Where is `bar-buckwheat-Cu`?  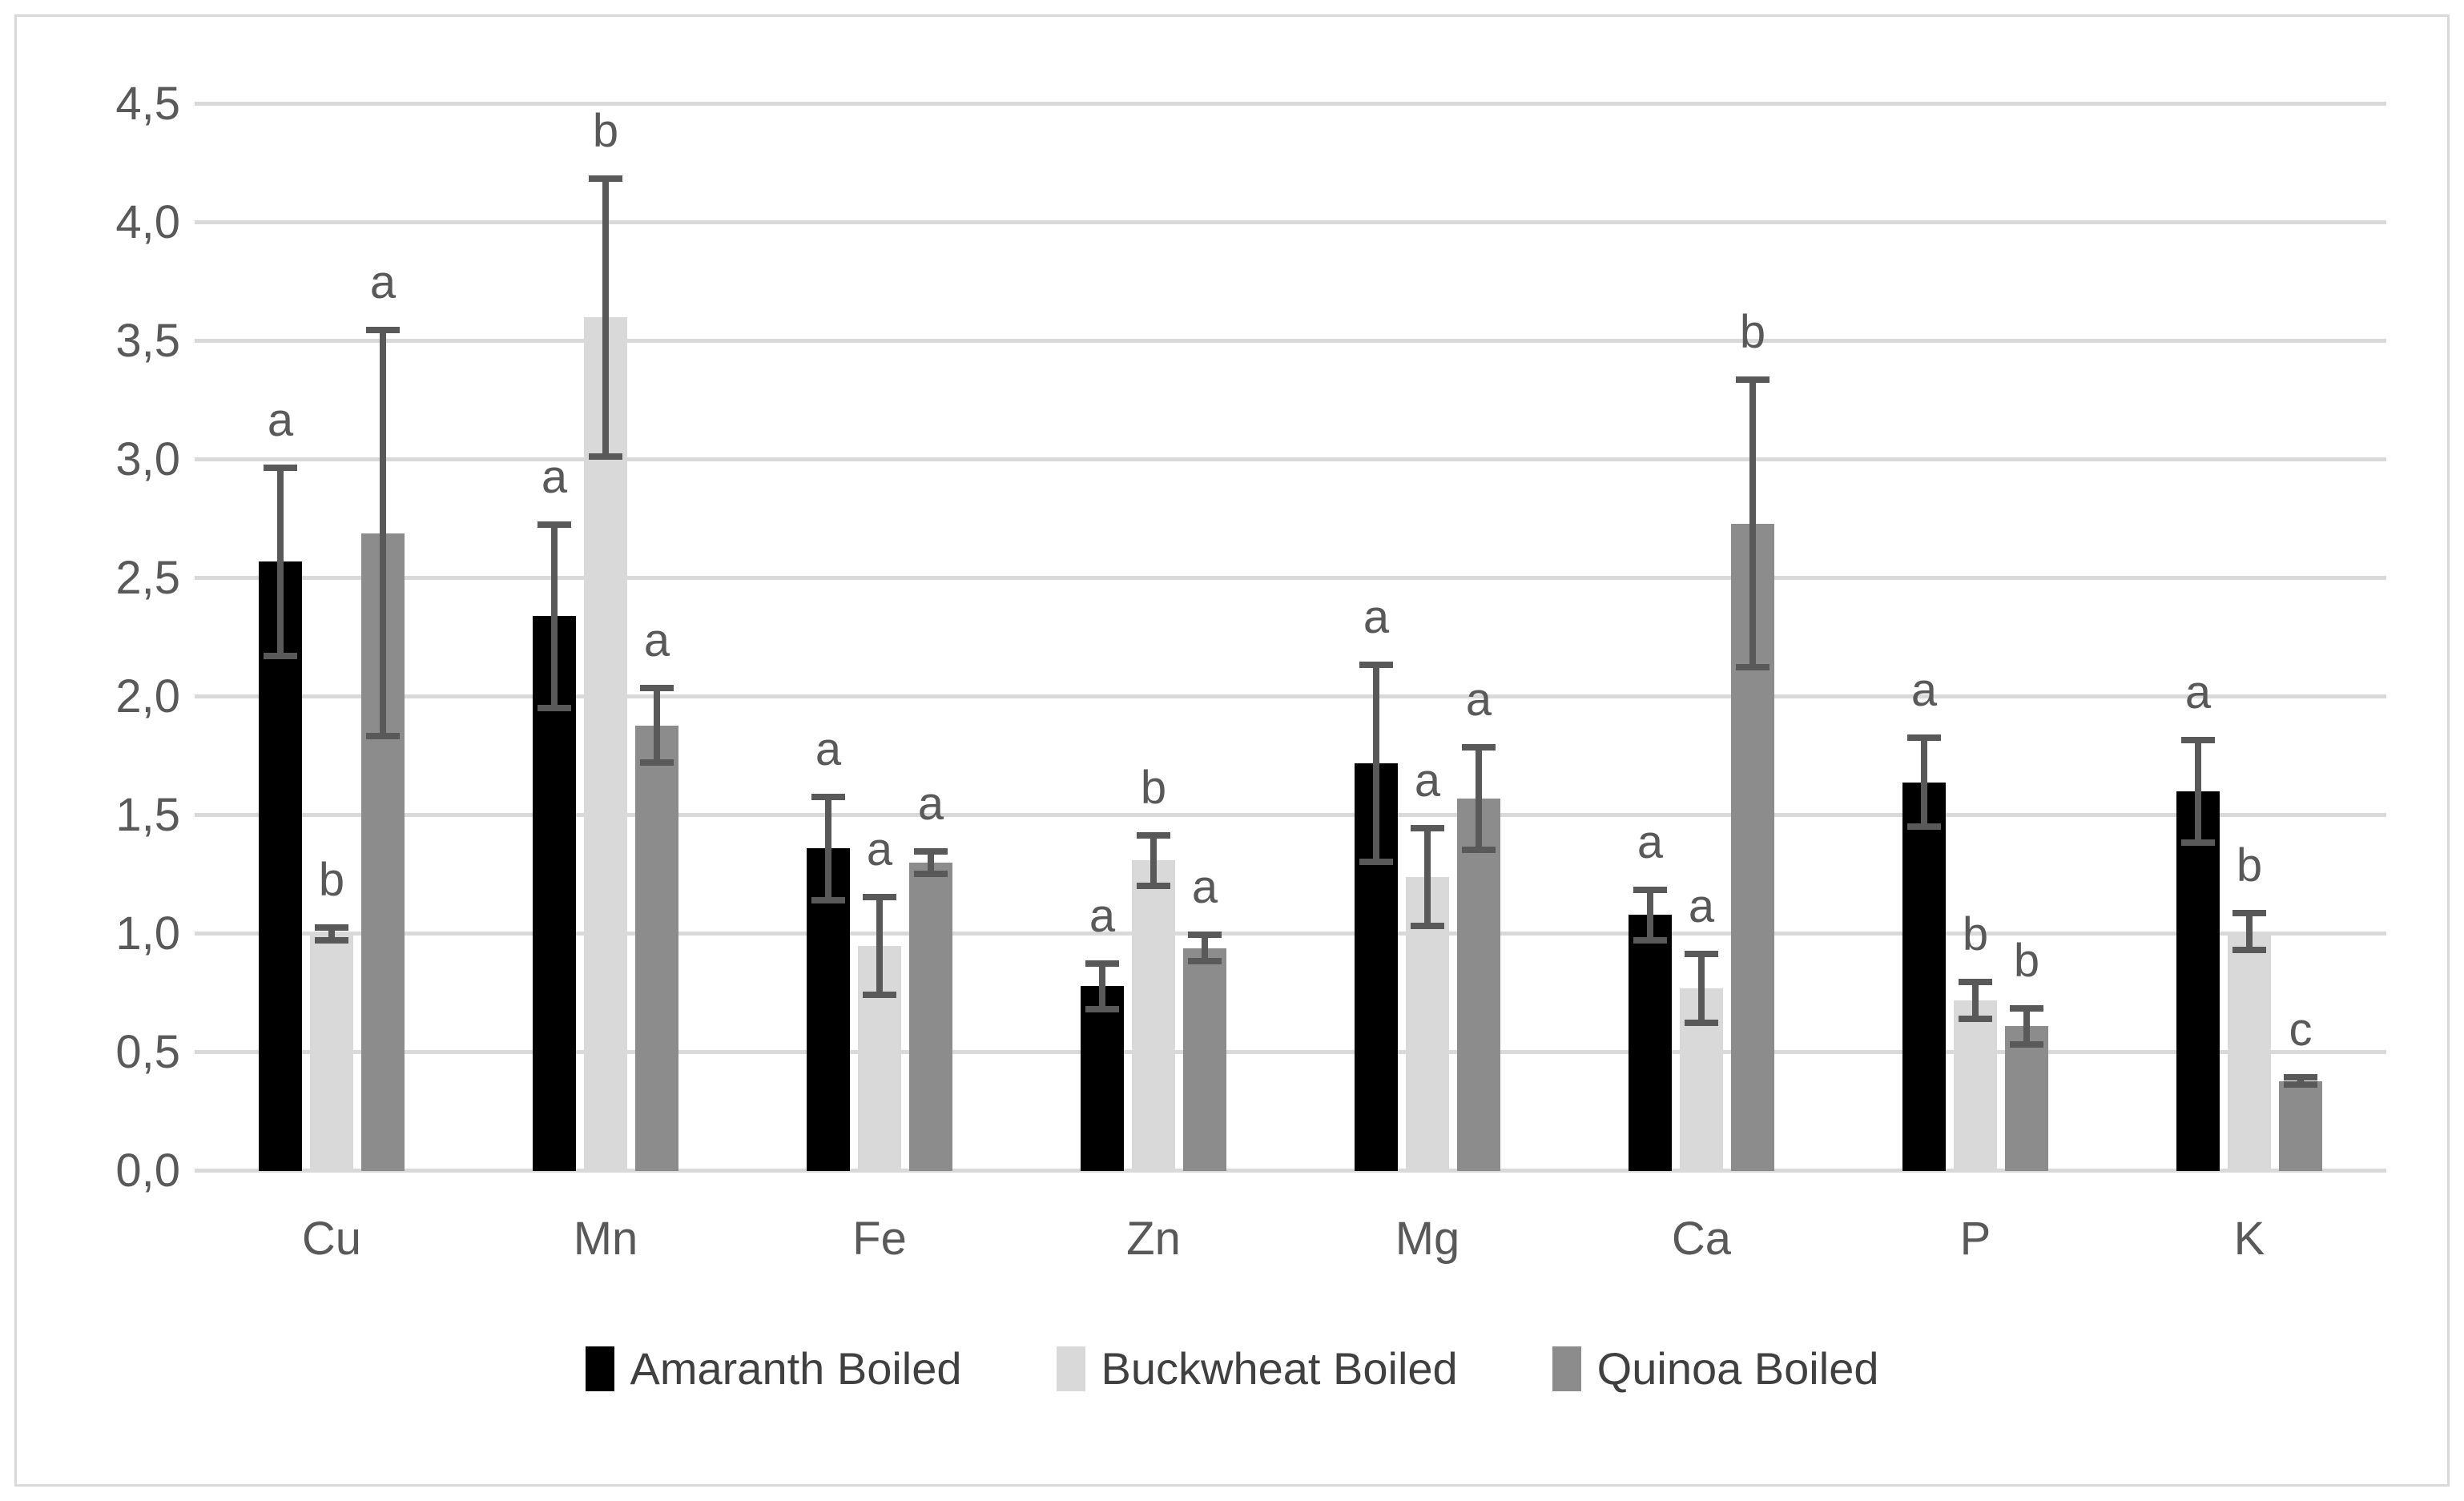 bar-buckwheat-Cu is located at coordinates (331, 1052).